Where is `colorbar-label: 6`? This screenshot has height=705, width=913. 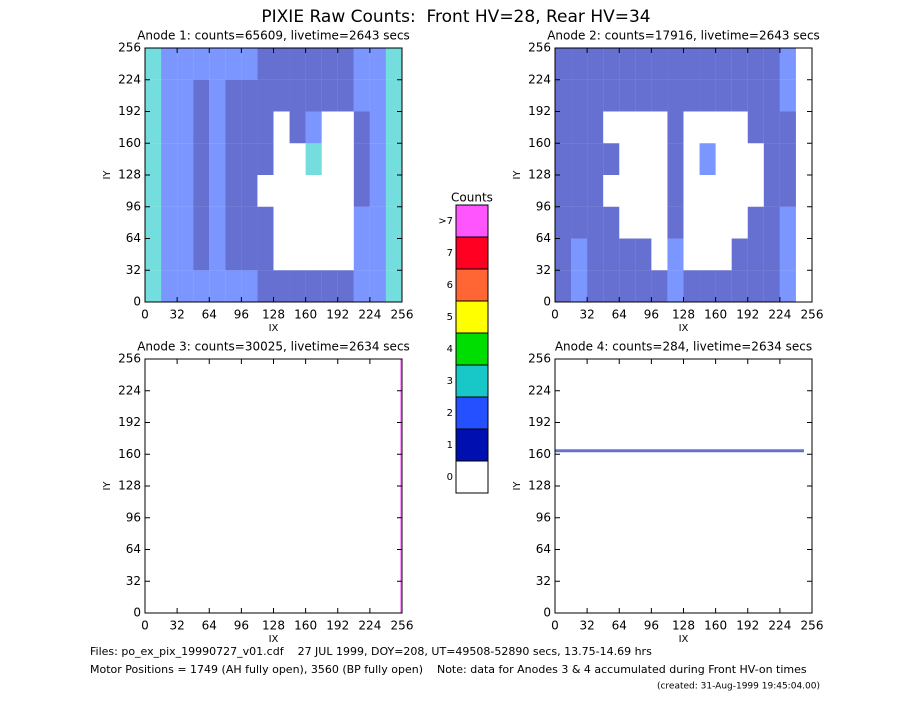 colorbar-label: 6 is located at coordinates (450, 285).